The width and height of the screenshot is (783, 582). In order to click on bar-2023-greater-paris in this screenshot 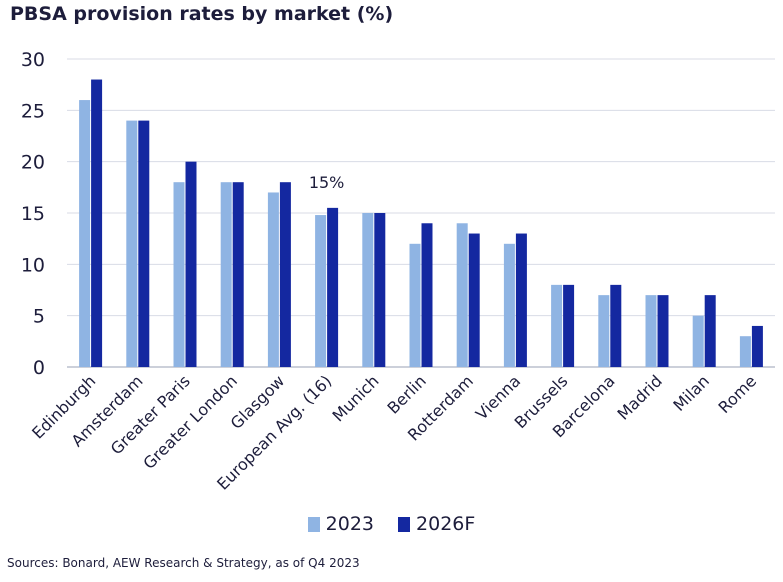, I will do `click(179, 274)`.